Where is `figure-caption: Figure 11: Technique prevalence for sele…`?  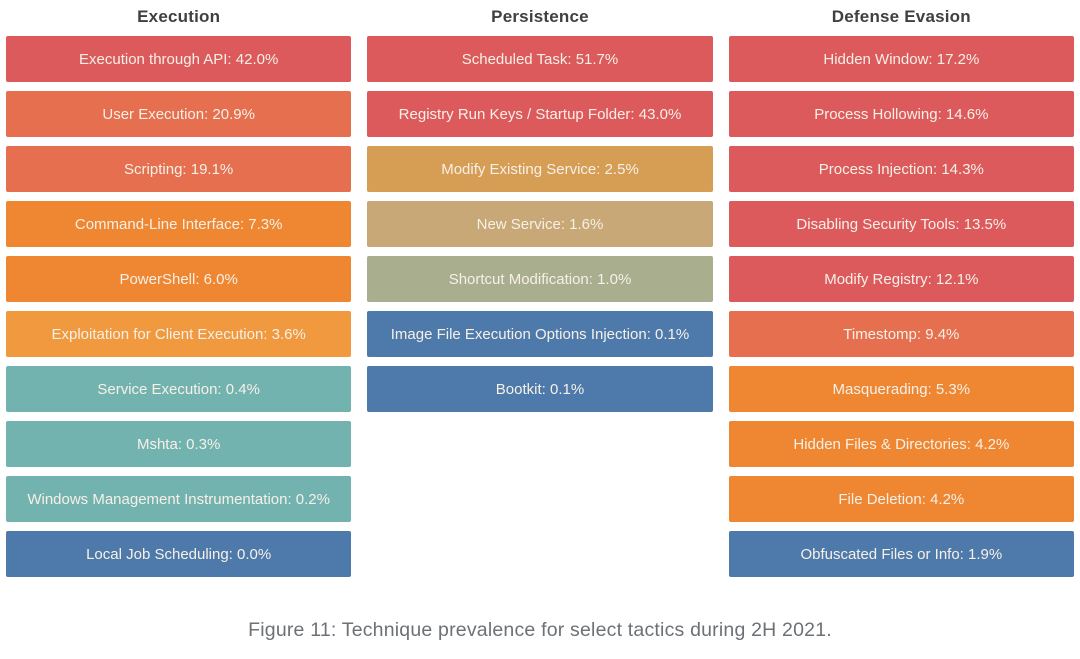
figure-caption: Figure 11: Technique prevalence for sele… is located at coordinates (540, 630).